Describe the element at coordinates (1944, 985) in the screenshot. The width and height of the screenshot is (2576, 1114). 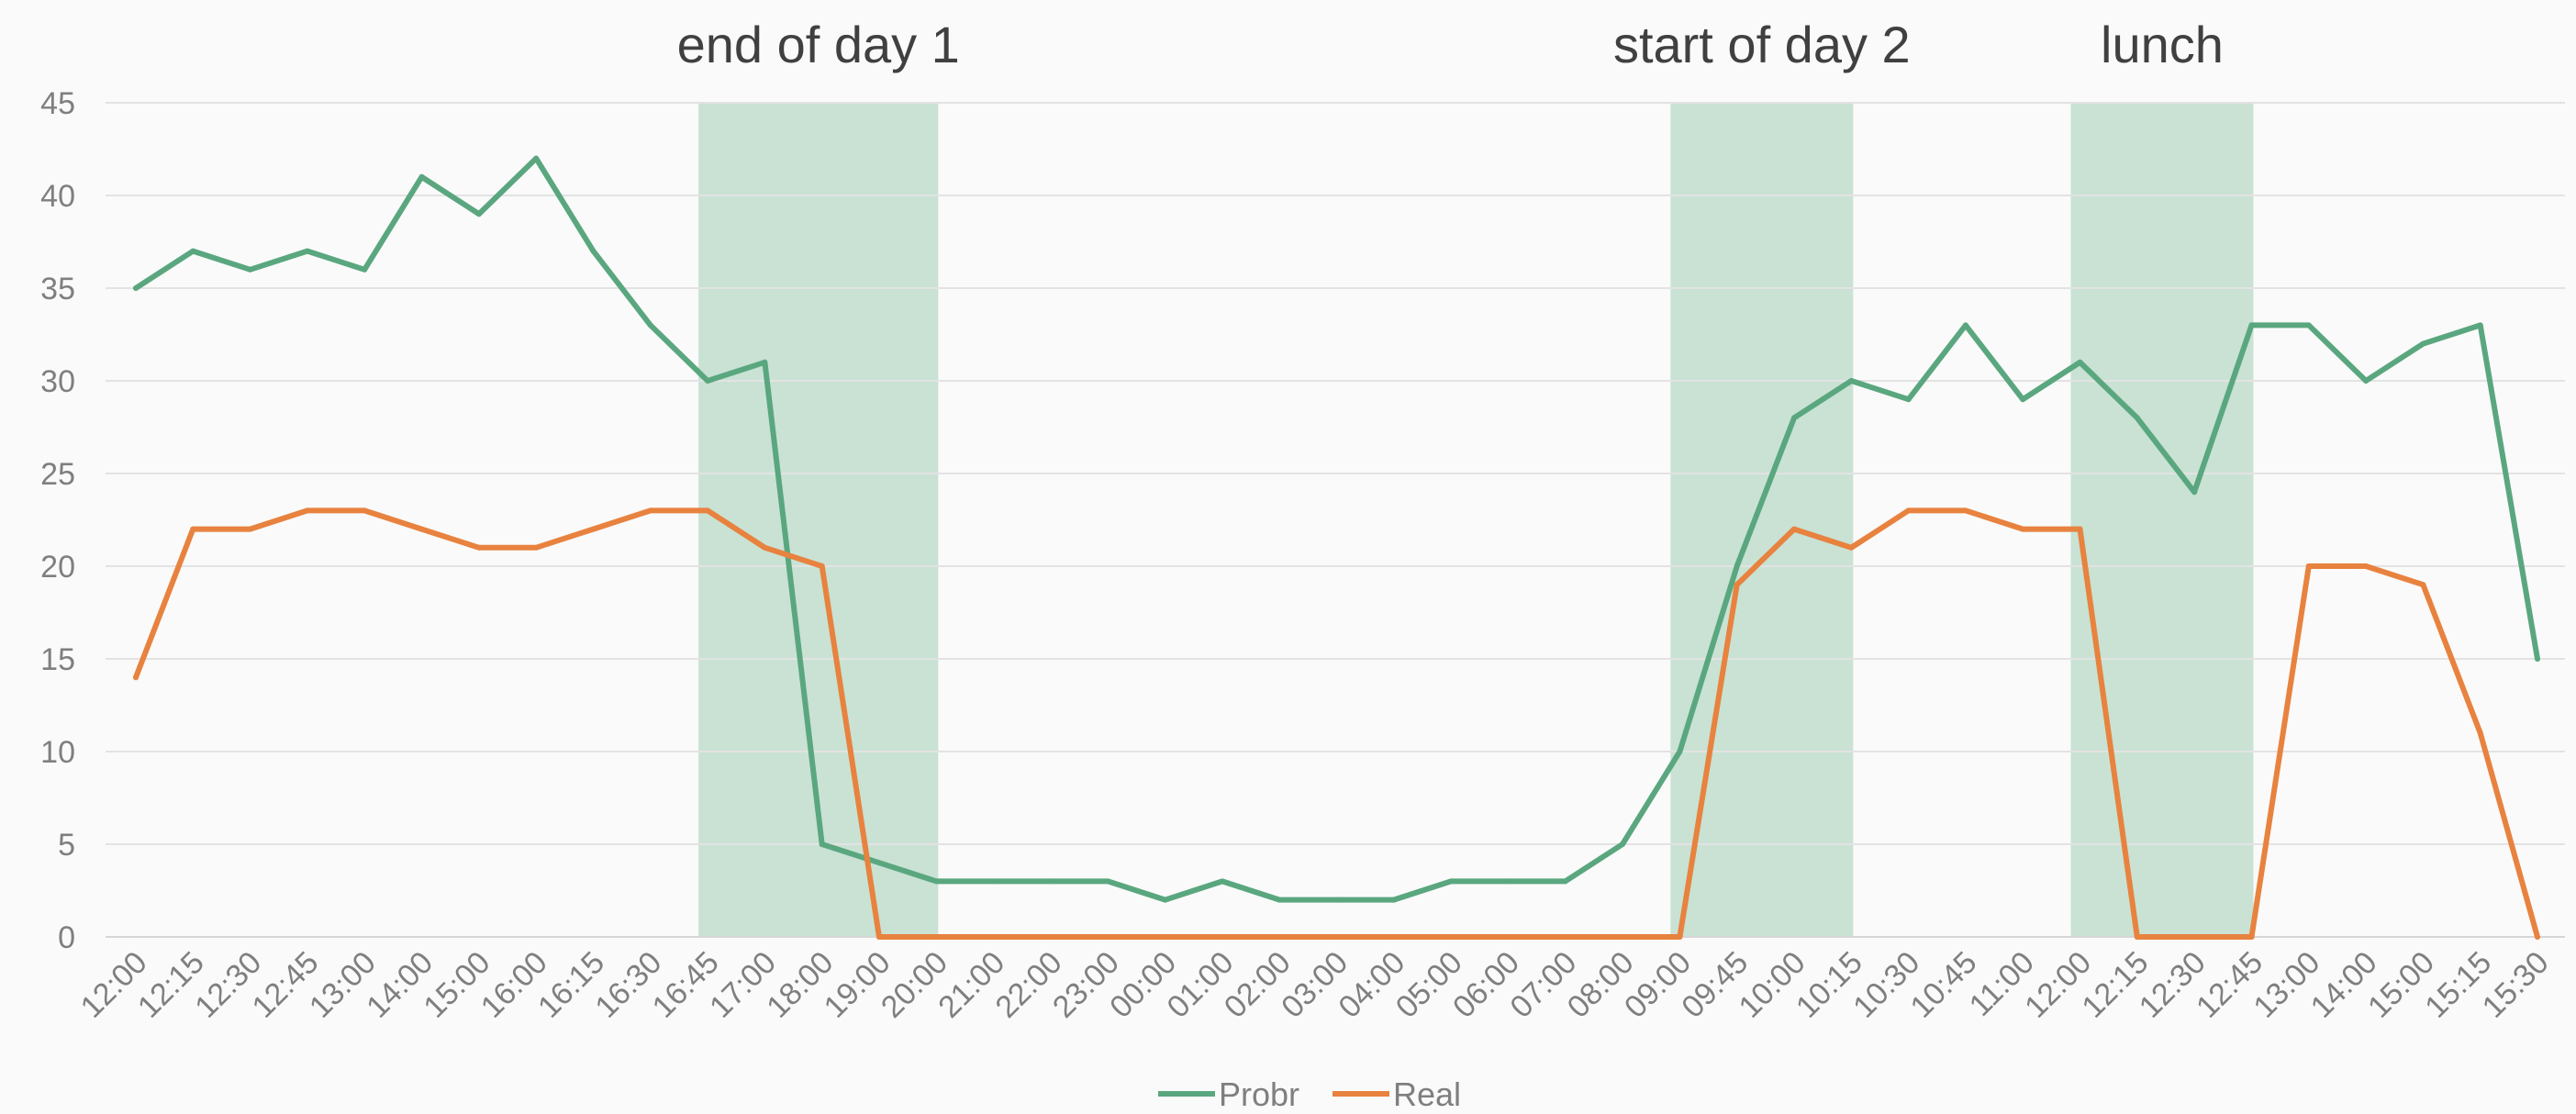
I see `x-tick-label: 10:45` at that location.